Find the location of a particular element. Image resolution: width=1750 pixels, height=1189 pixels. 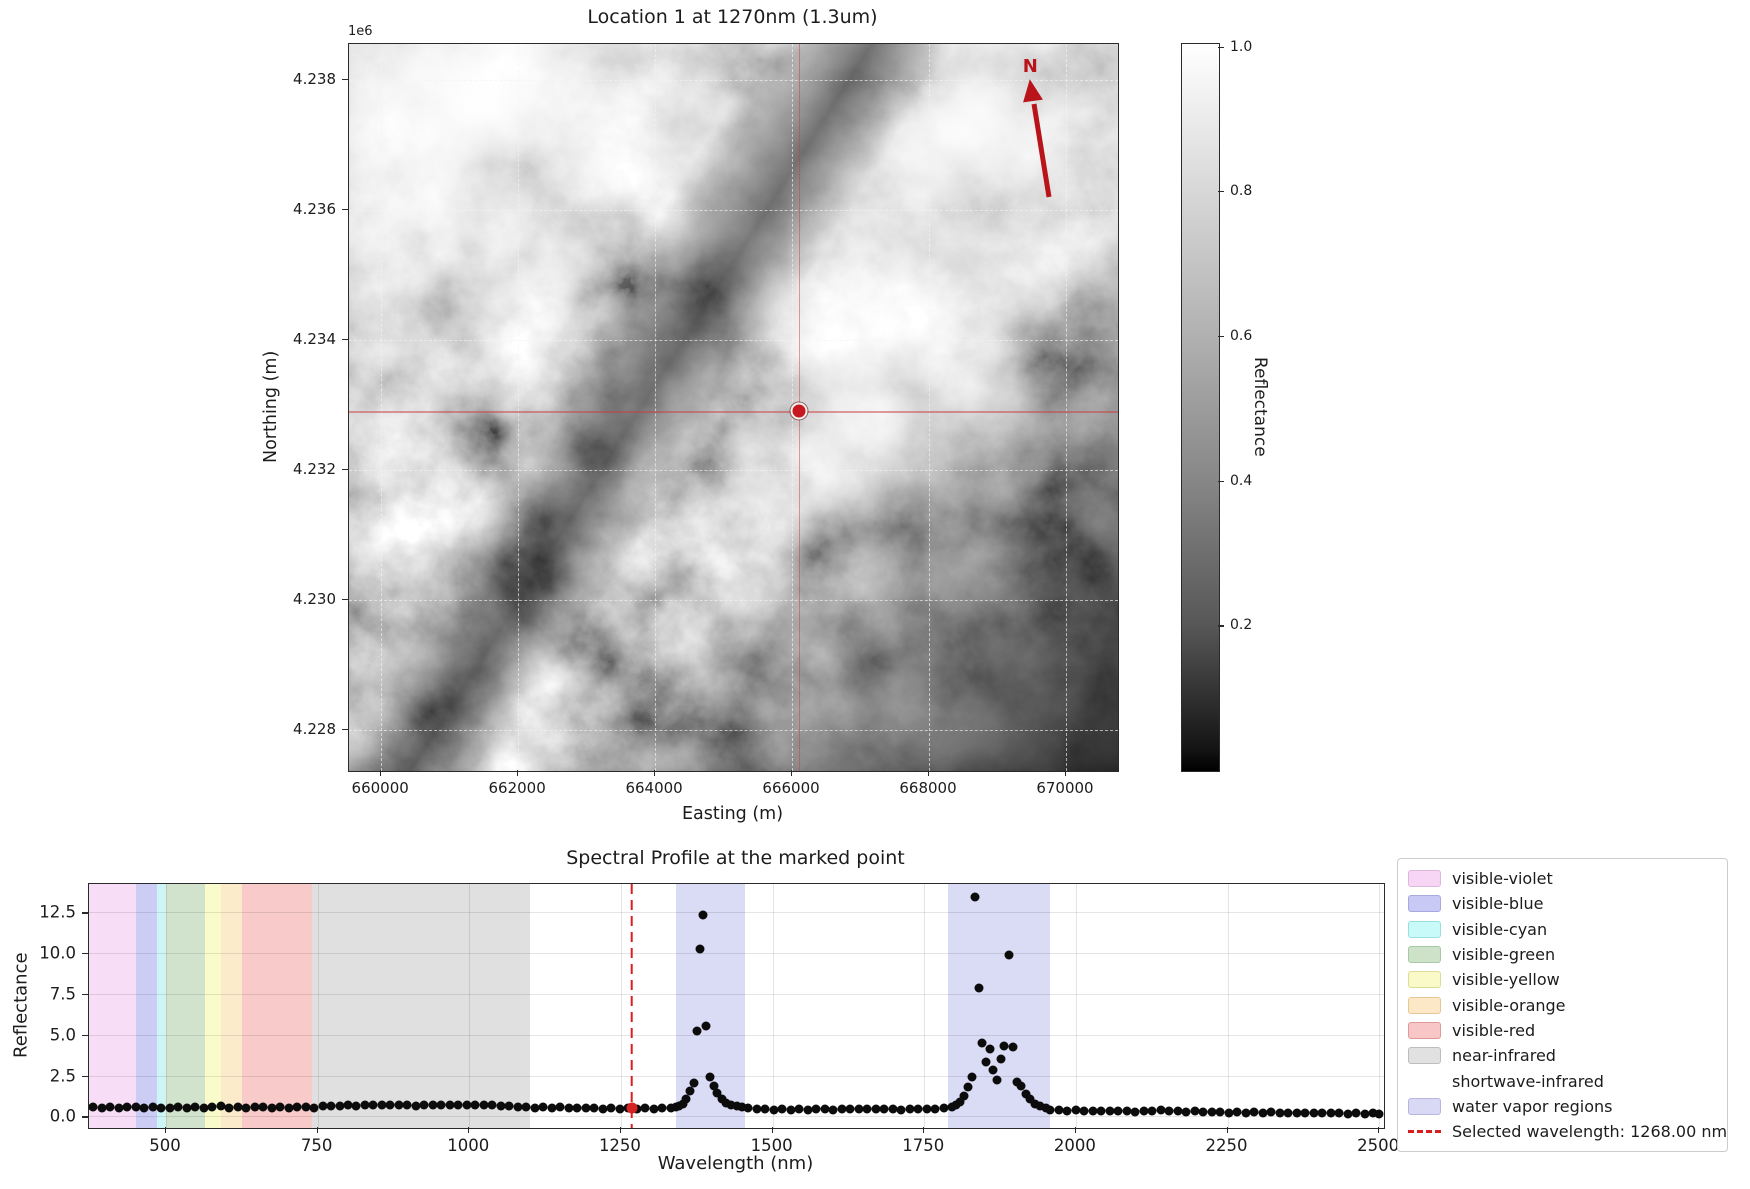

map-x-axis-label: Easting (m) is located at coordinates (732, 814).